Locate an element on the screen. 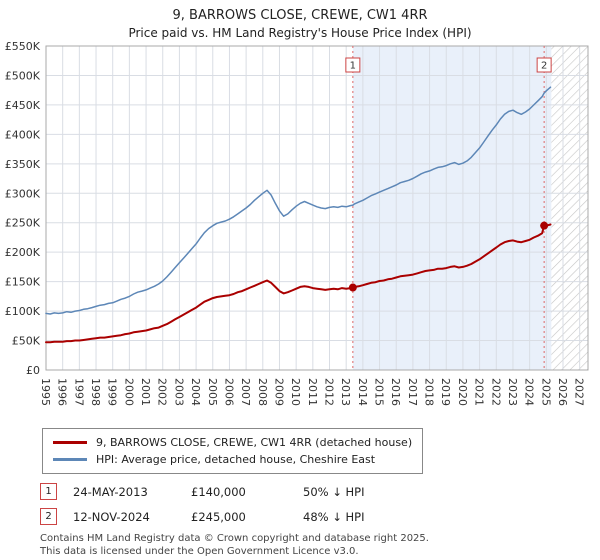 This screenshot has height=560, width=600. property-line-swatch is located at coordinates (70, 442).